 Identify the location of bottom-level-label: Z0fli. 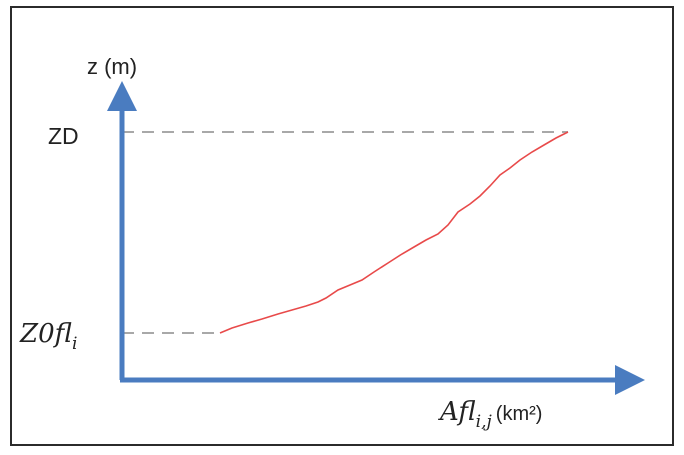
(48, 336).